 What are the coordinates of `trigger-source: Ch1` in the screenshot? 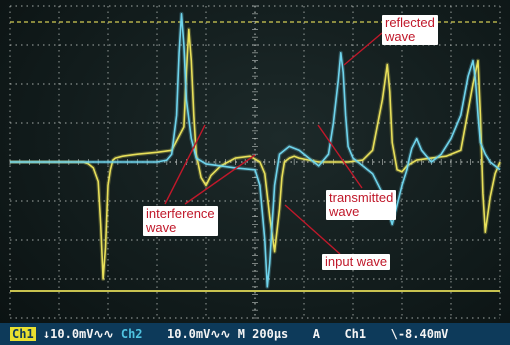 It's located at (355, 334).